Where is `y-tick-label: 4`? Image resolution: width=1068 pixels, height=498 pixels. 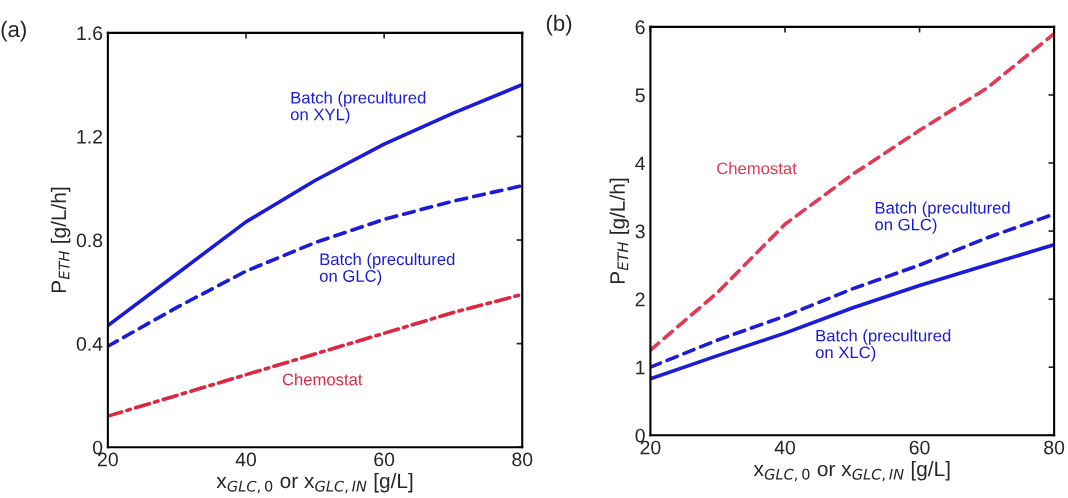 y-tick-label: 4 is located at coordinates (640, 163).